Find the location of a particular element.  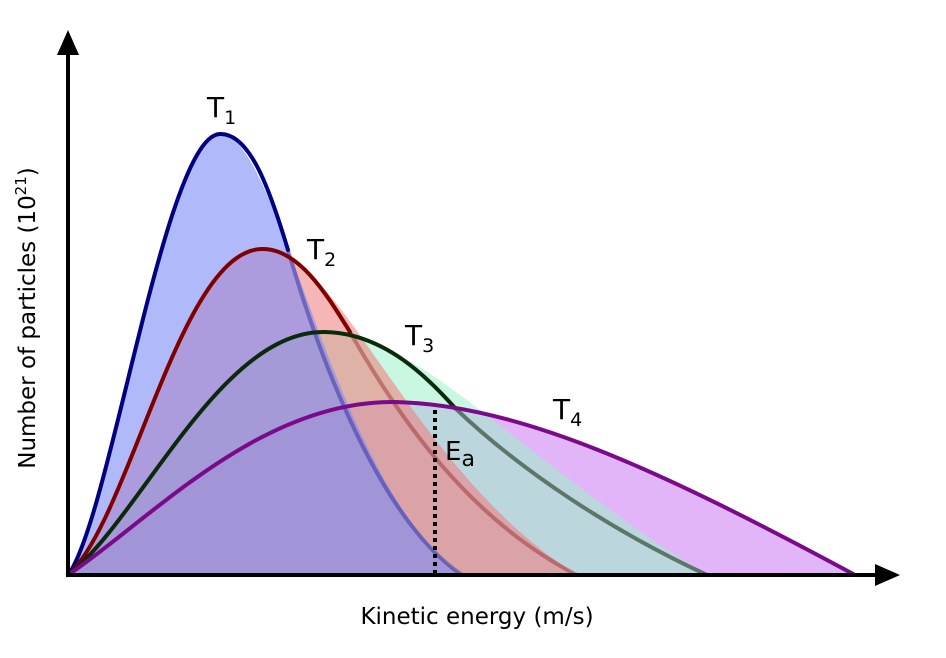

curve-t3-line-hidden is located at coordinates (581, 491).